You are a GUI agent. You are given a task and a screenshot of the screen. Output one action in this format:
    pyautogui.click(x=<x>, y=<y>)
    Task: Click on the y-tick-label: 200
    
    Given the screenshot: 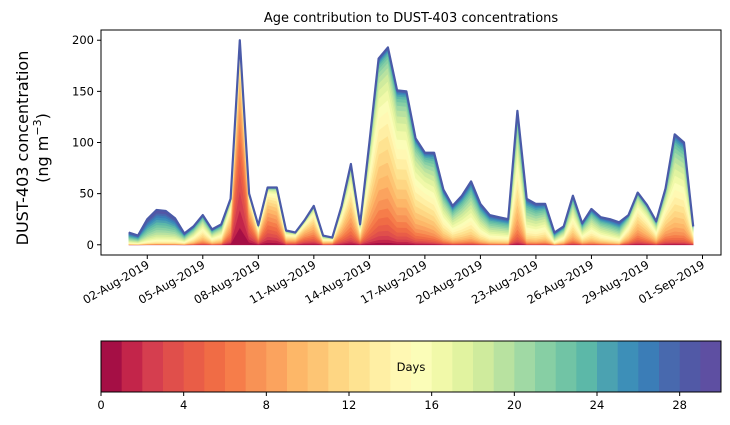 What is the action you would take?
    pyautogui.click(x=83, y=40)
    